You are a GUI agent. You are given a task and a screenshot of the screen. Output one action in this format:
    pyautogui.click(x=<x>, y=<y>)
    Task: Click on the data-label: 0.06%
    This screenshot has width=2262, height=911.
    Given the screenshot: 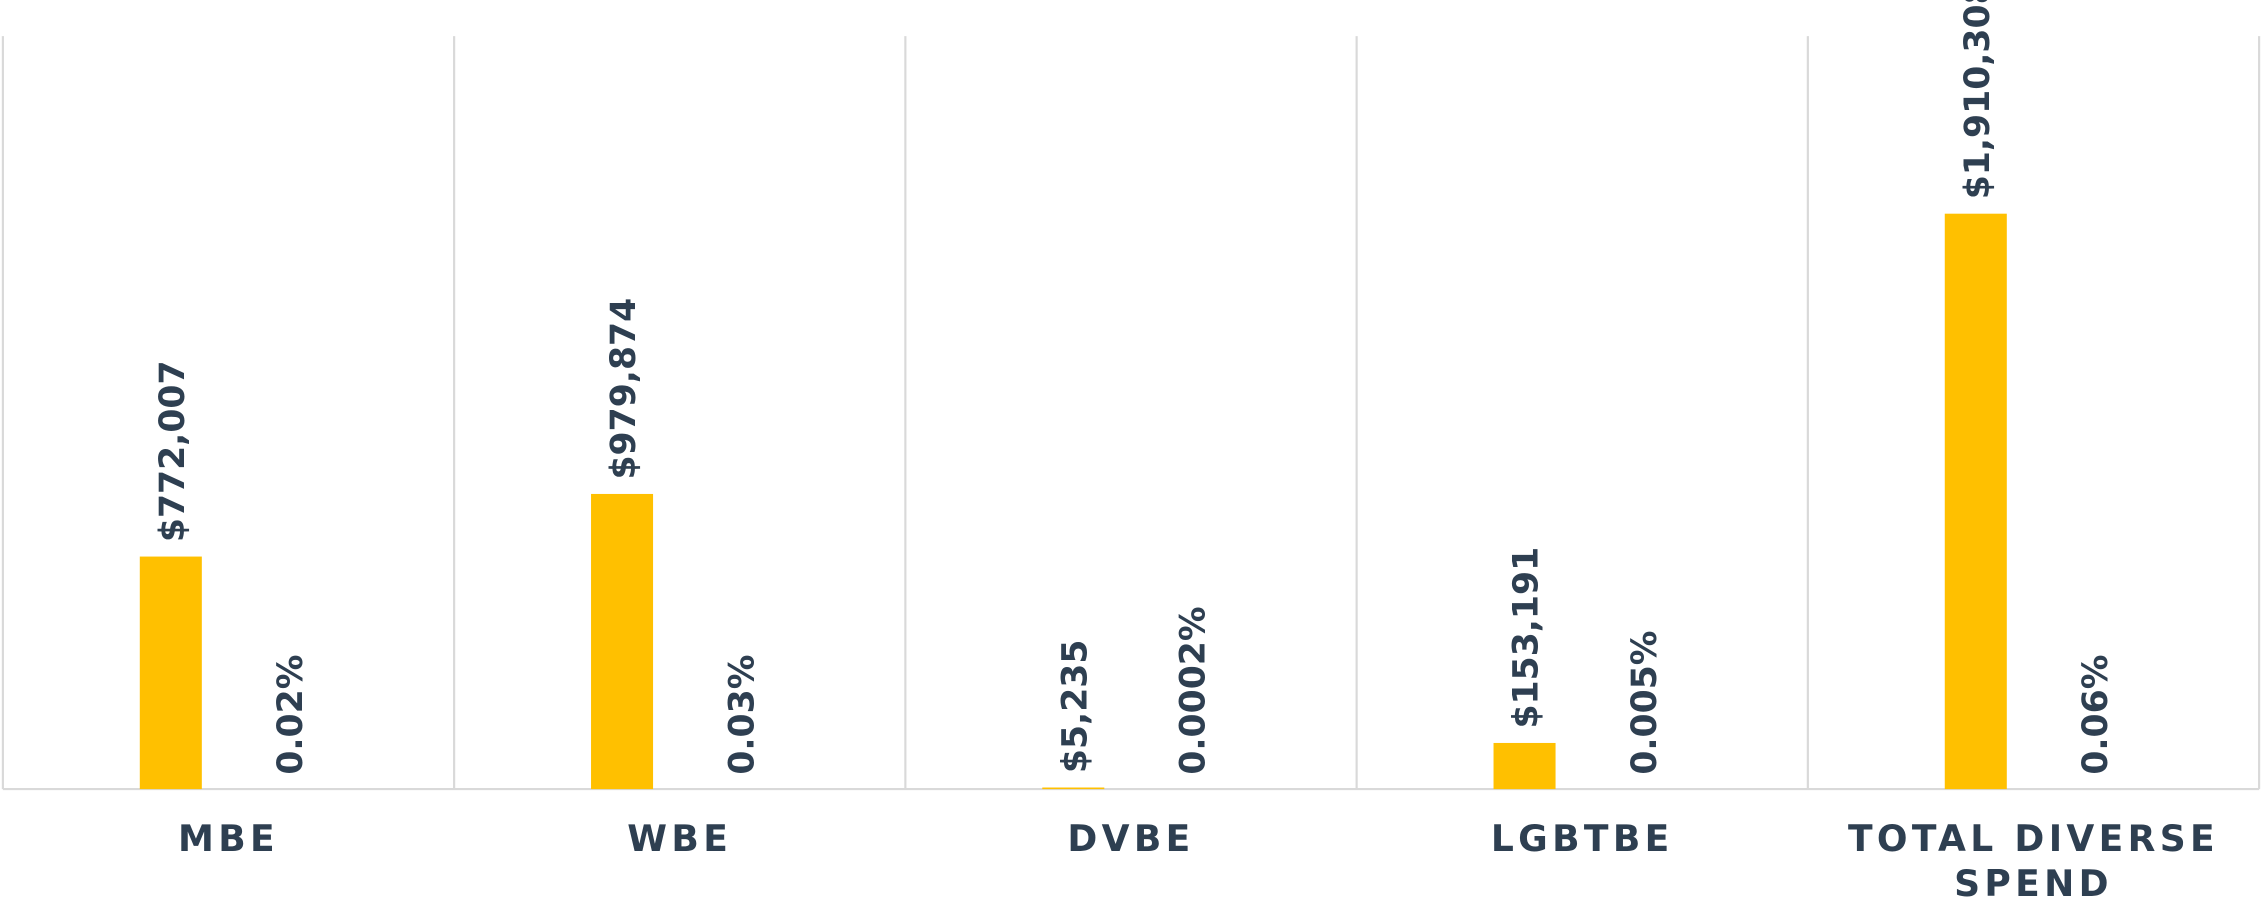 What is the action you would take?
    pyautogui.click(x=2096, y=715)
    